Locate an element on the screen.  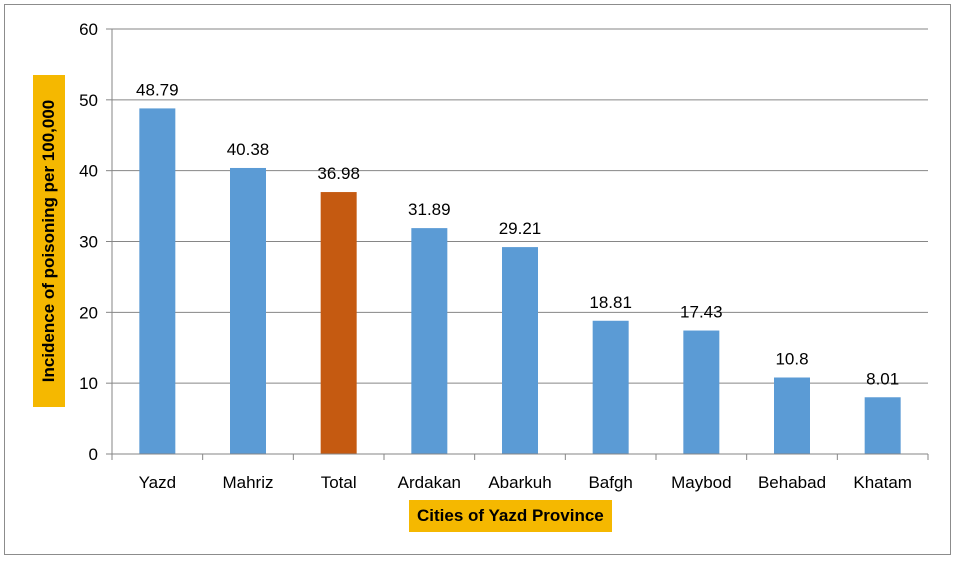
x-tick-label-total: Total is located at coordinates (339, 482).